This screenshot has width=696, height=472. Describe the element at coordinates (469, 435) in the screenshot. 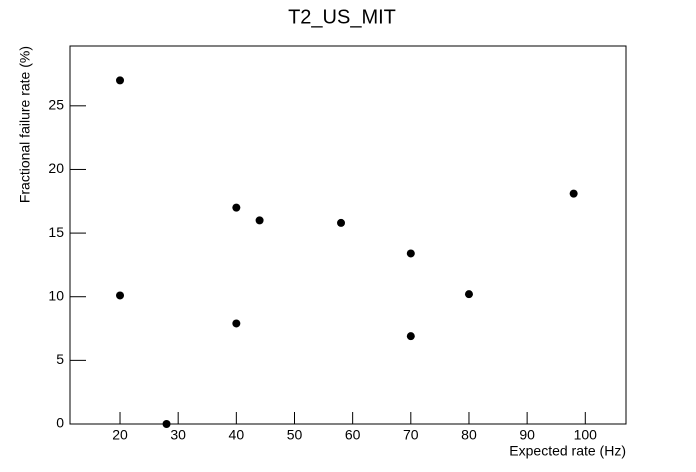

I see `x-tick-label: 80` at that location.